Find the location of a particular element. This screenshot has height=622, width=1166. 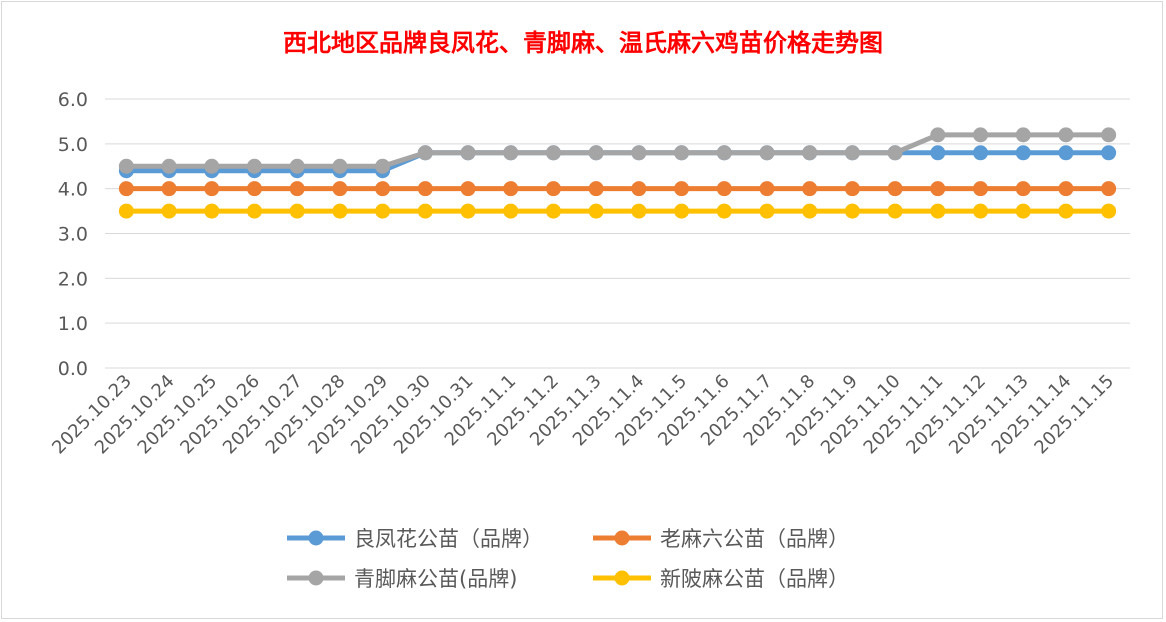

y-tick-label: 4.0 is located at coordinates (73, 190).